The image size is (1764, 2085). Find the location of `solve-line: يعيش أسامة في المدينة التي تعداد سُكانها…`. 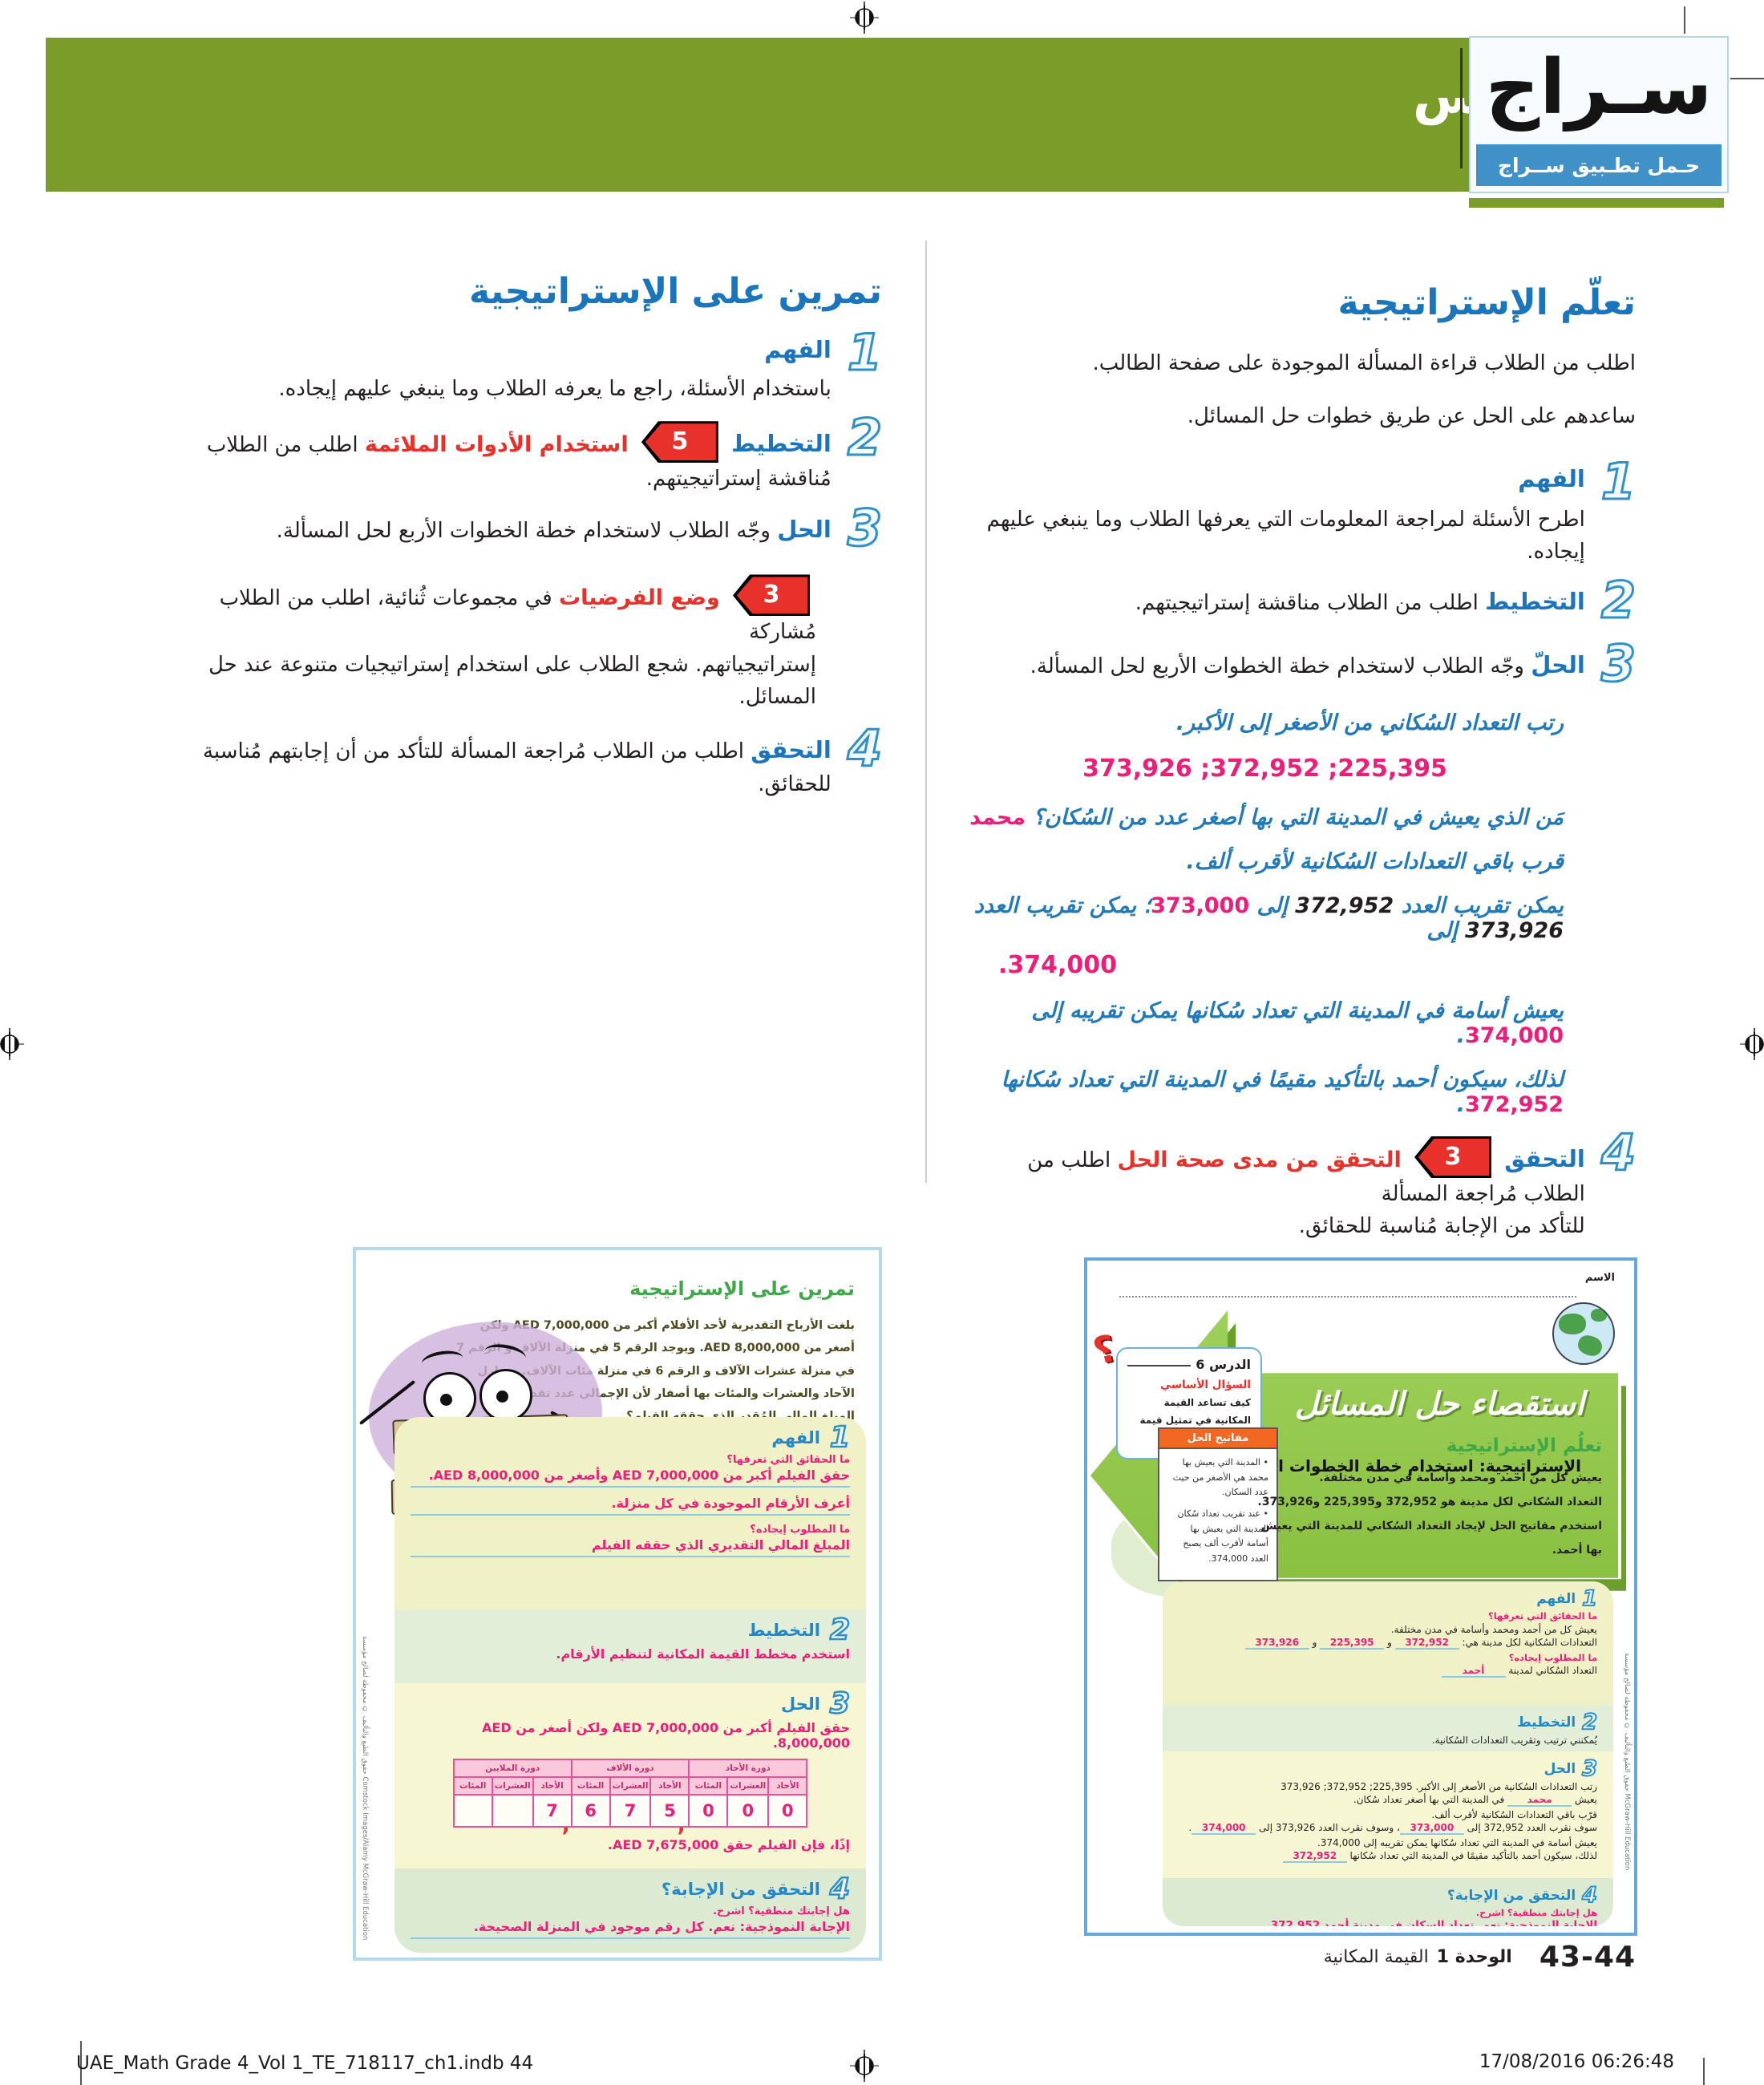

solve-line: يعيش أسامة في المدينة التي تعداد سُكانها… is located at coordinates (1457, 1842).